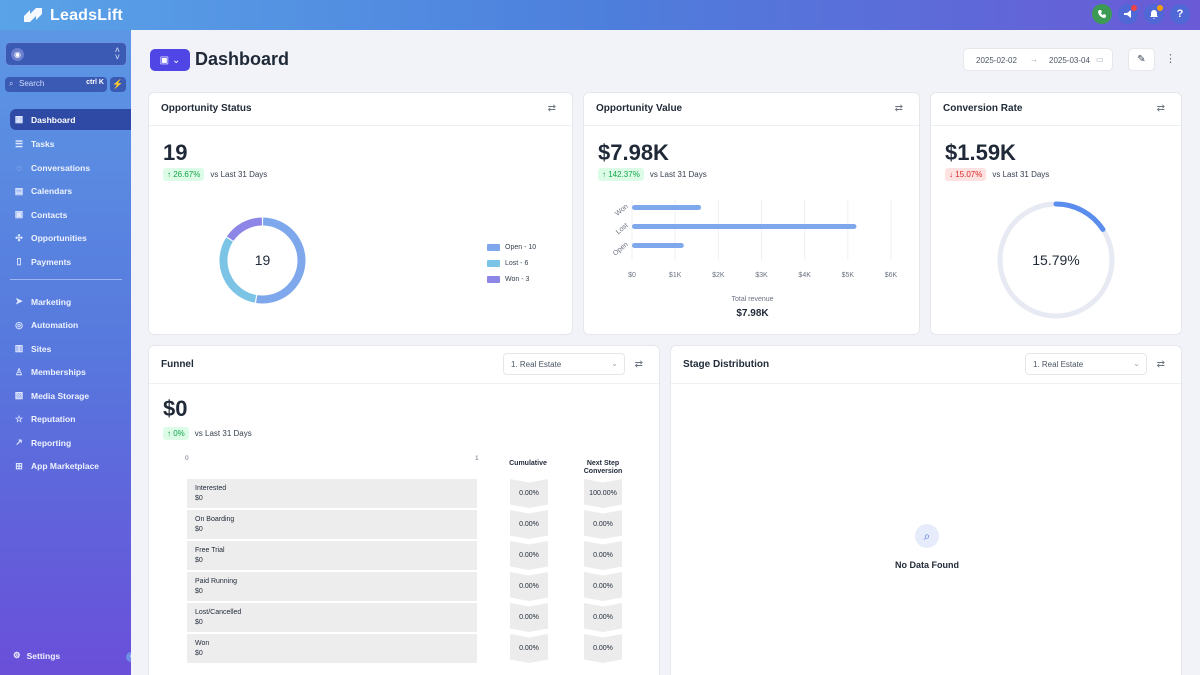  What do you see at coordinates (19, 418) in the screenshot?
I see `star-icon: ☆` at bounding box center [19, 418].